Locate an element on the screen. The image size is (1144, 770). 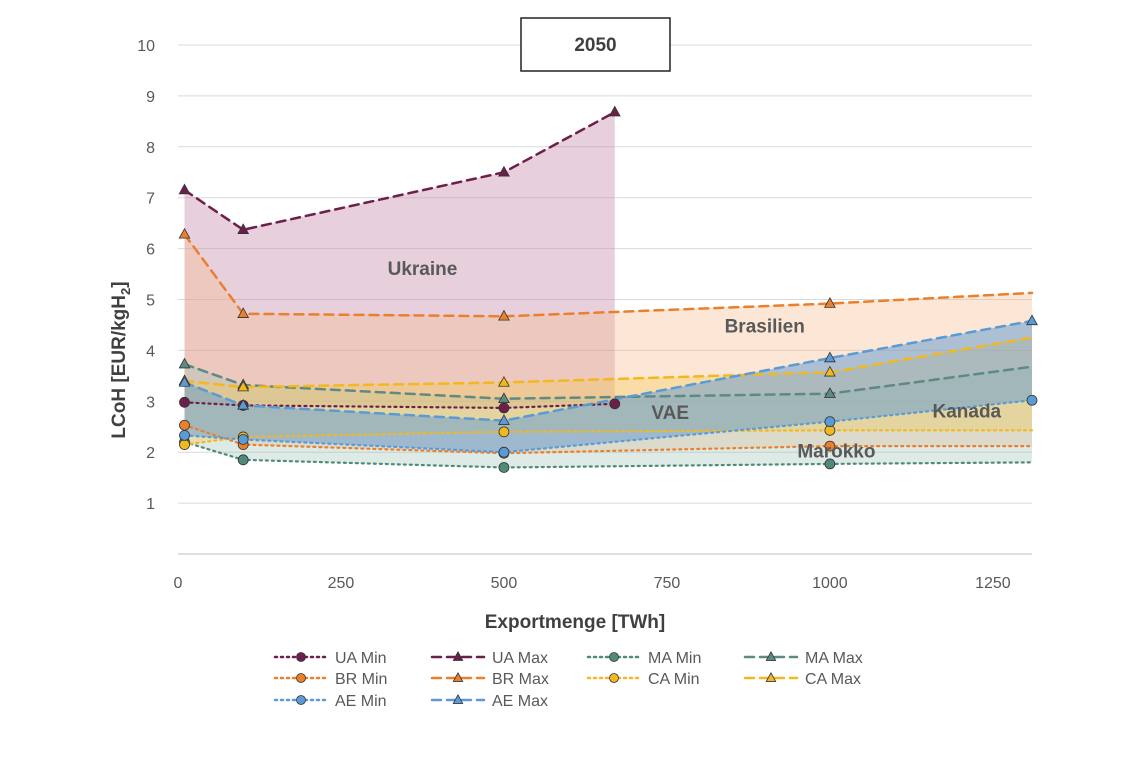
y-tick-label: 2 is located at coordinates (150, 453).